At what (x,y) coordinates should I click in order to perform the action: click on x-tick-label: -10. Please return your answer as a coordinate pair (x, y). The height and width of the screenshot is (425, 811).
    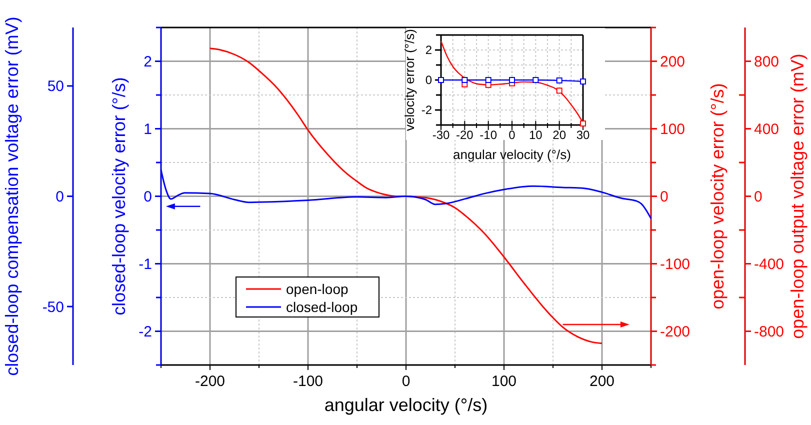
    Looking at the image, I should click on (489, 135).